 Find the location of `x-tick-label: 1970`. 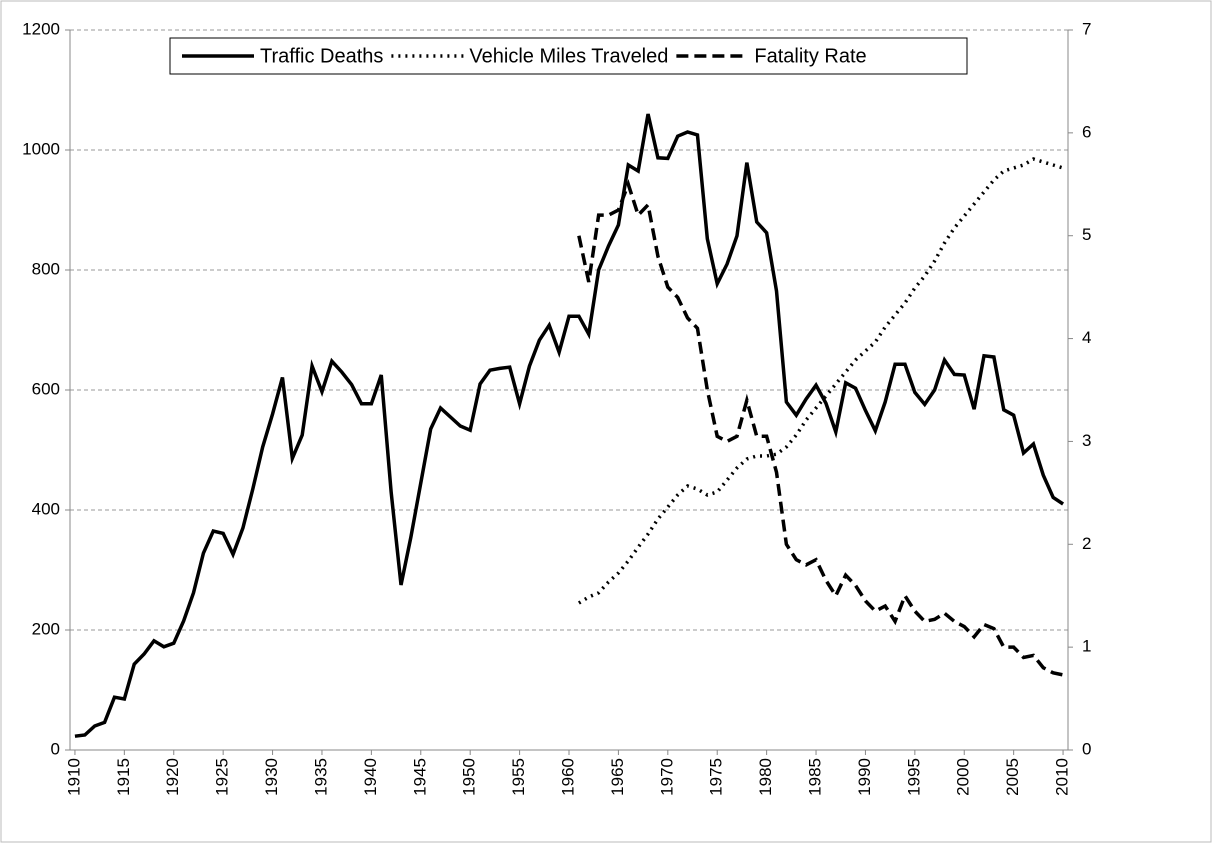

x-tick-label: 1970 is located at coordinates (666, 777).